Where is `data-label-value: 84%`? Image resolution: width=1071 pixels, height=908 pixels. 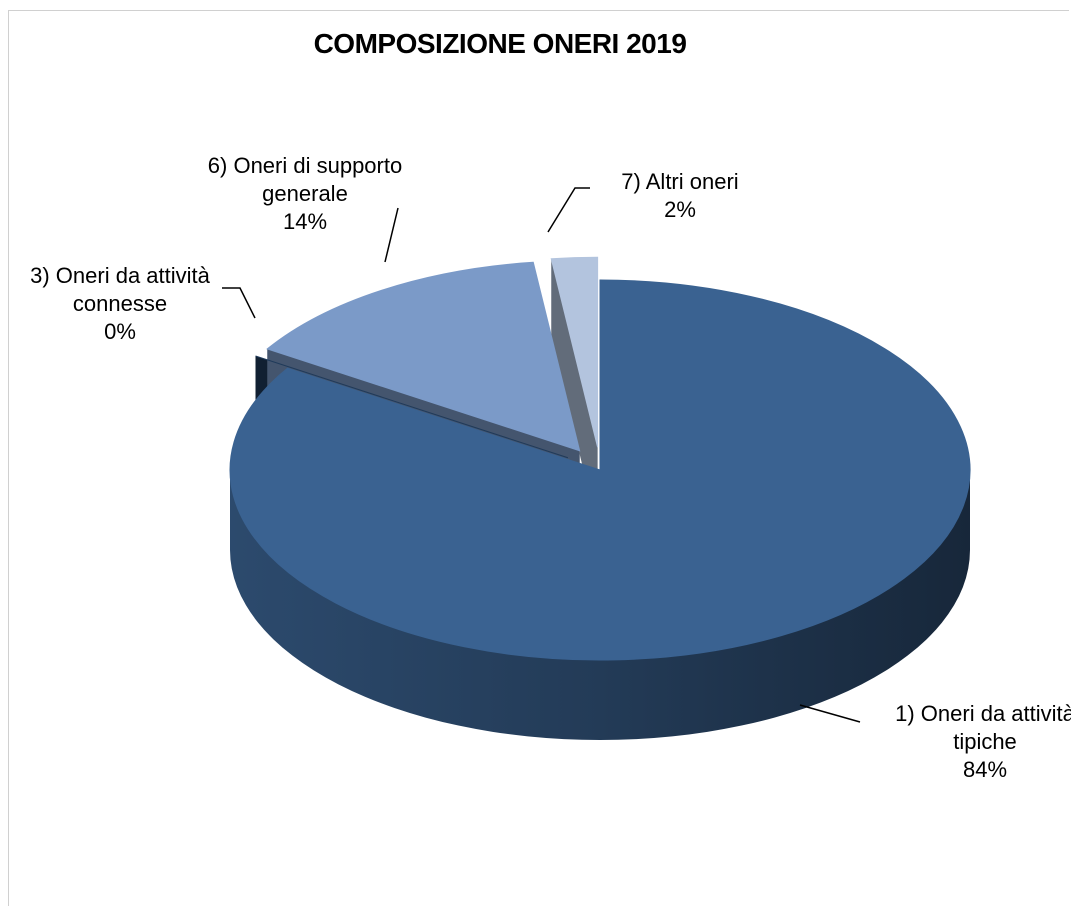
data-label-value: 84% is located at coordinates (985, 769).